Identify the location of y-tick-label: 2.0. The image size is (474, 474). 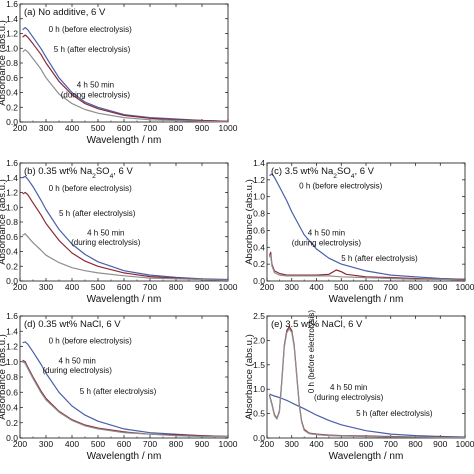
(259, 340).